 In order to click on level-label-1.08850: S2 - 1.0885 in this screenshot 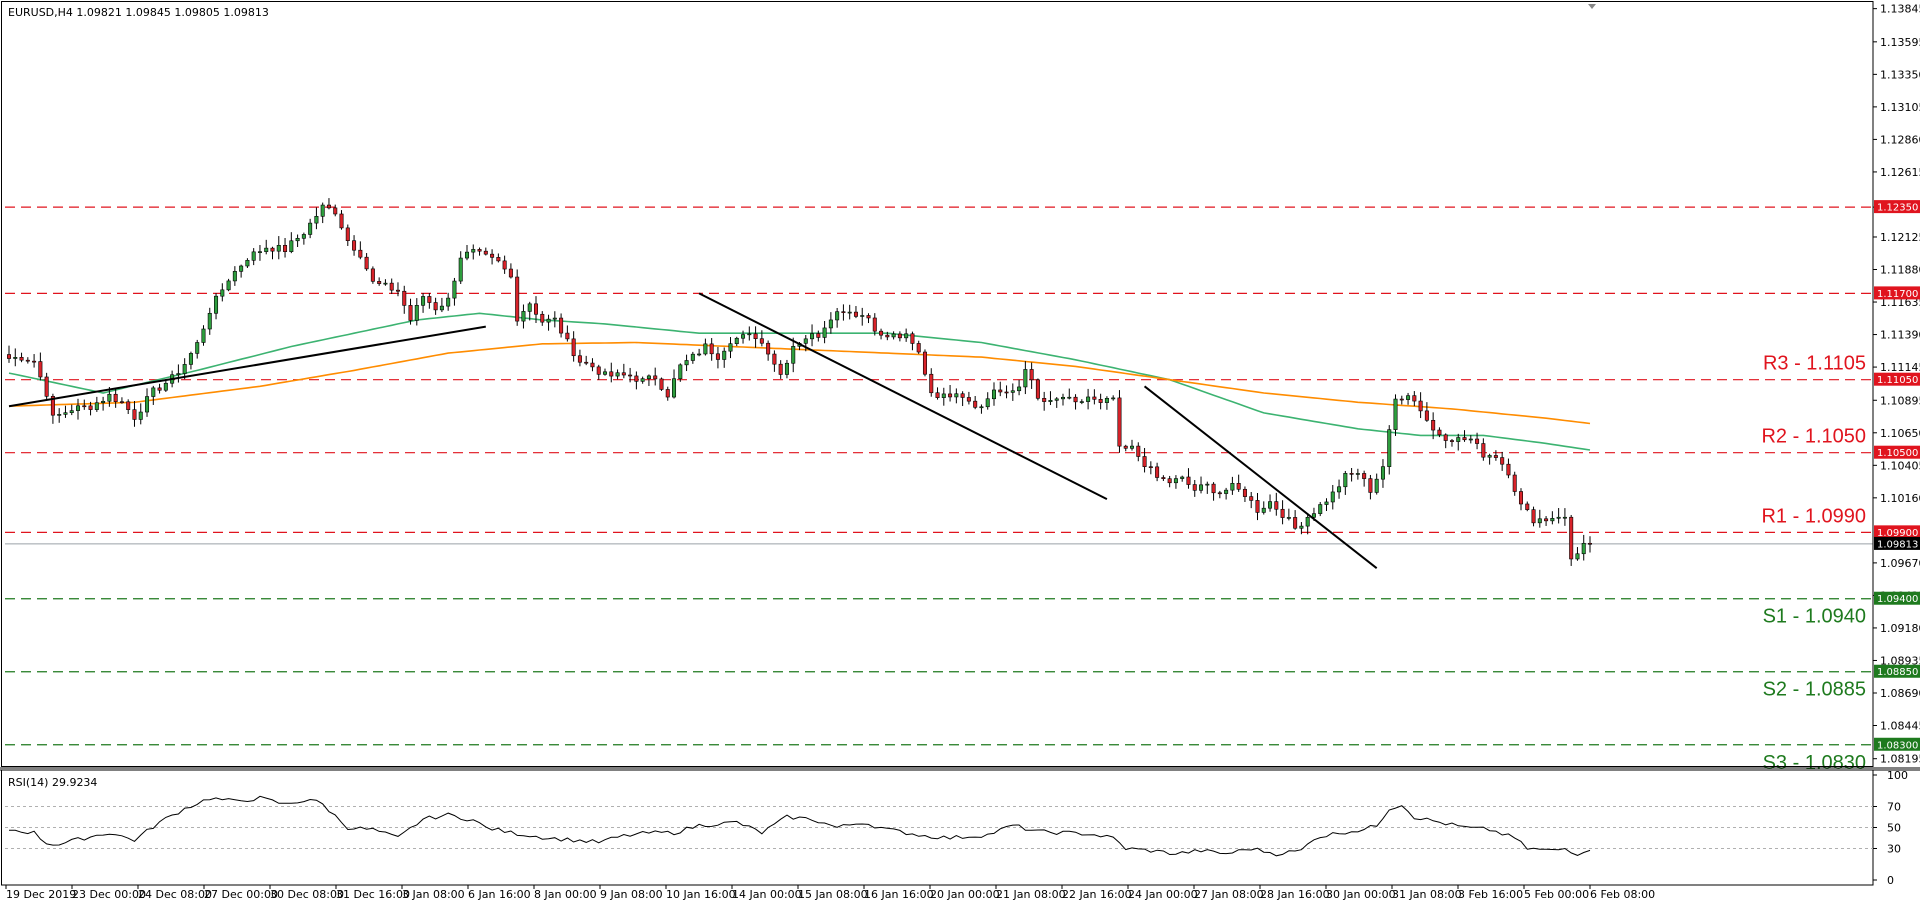, I will do `click(1814, 690)`.